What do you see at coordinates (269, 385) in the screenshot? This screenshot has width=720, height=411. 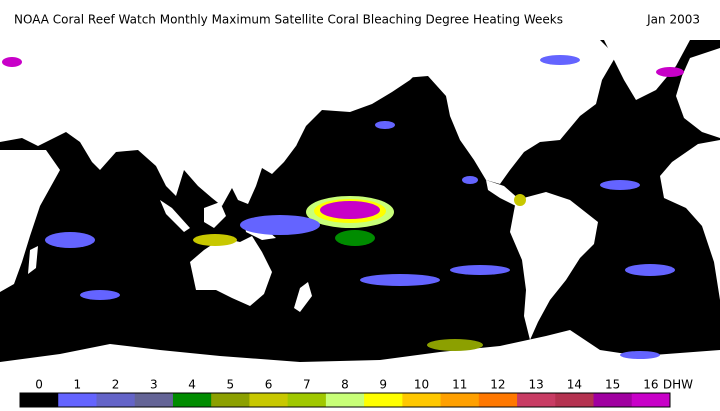 I see `legend-label: 6` at bounding box center [269, 385].